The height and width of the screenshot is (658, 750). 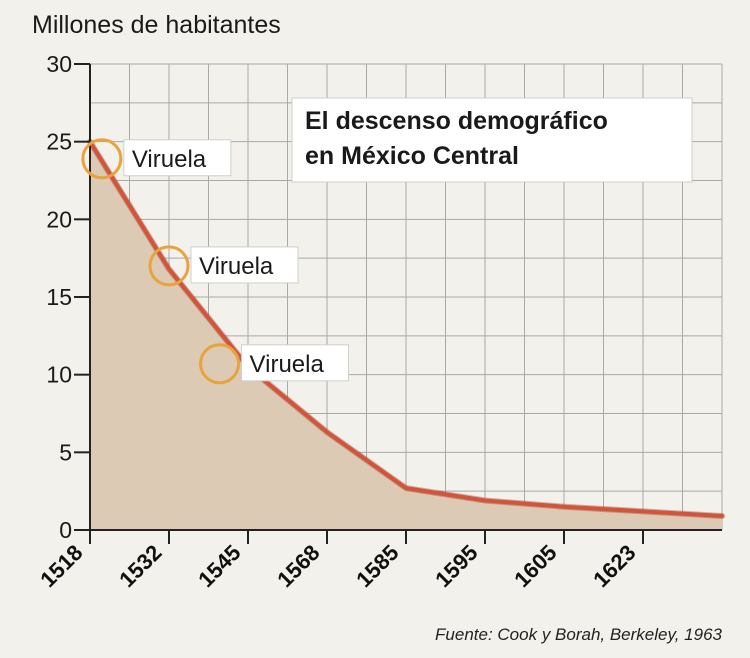 I want to click on y-tick-label: 15, so click(x=59, y=297).